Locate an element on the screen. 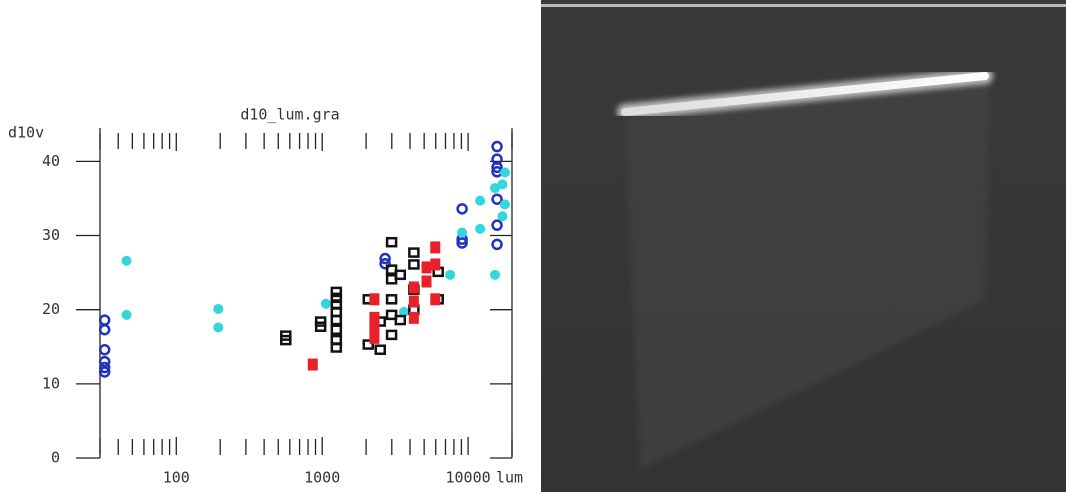 The height and width of the screenshot is (496, 1066). y-tick-label: 40 is located at coordinates (51, 161).